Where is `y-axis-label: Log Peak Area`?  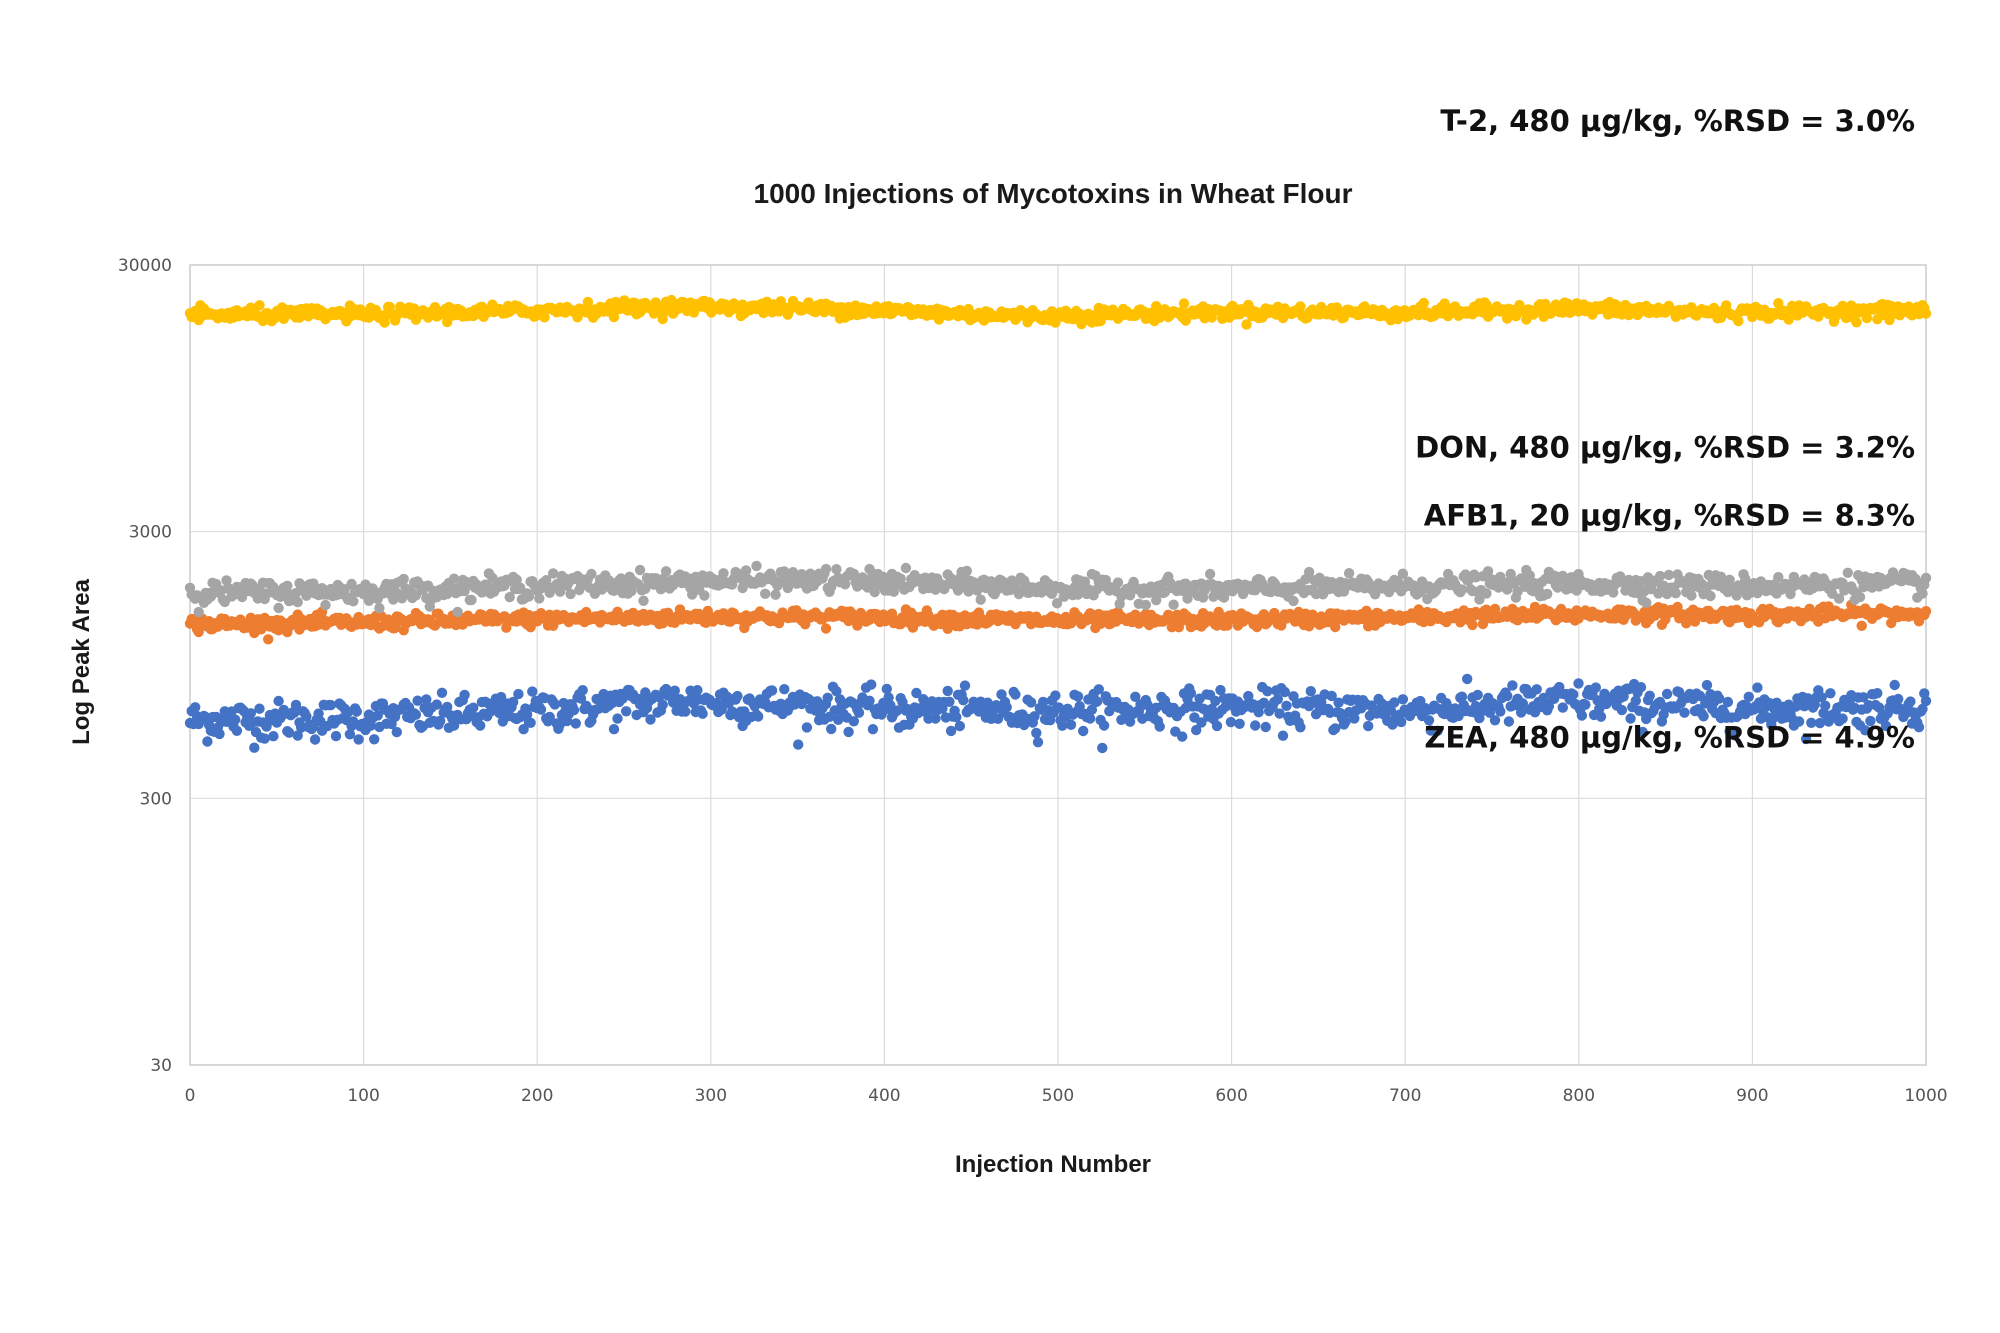 y-axis-label: Log Peak Area is located at coordinates (81, 661).